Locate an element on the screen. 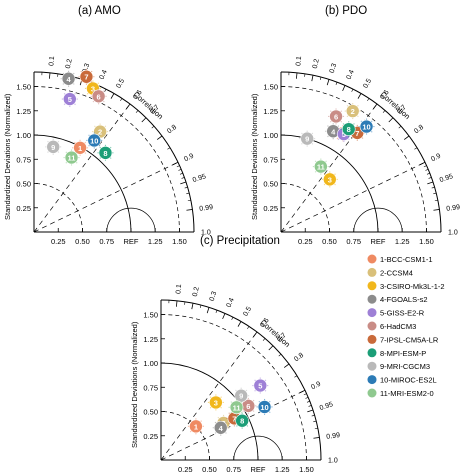 This screenshot has height=474, width=474. corr-tick-label: 0.6 is located at coordinates (385, 95).